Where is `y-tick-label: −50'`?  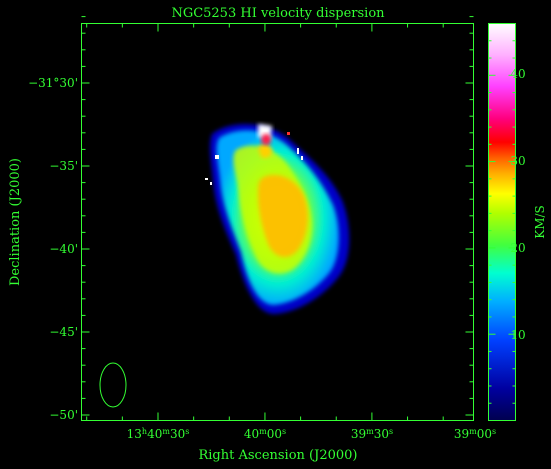 y-tick-label: −50' is located at coordinates (63, 415).